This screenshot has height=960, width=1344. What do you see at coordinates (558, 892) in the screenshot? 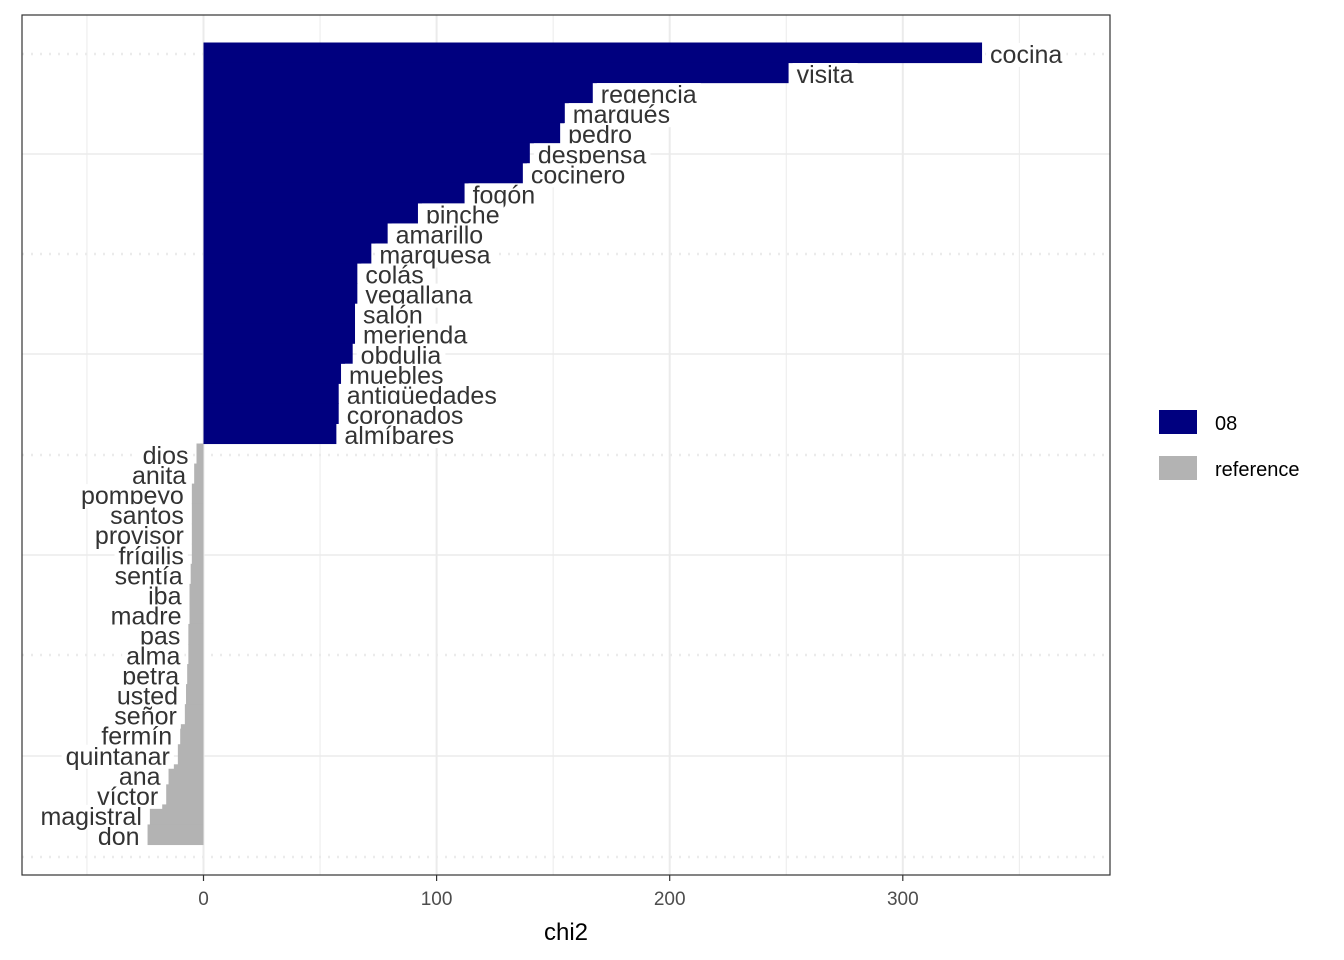
I see `x-axis: 0 100 200 300` at bounding box center [558, 892].